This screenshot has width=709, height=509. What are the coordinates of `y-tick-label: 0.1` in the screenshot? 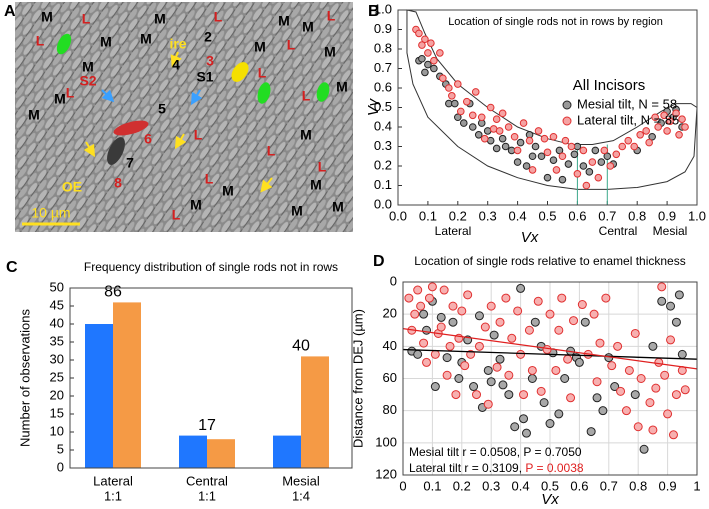 It's located at (383, 184).